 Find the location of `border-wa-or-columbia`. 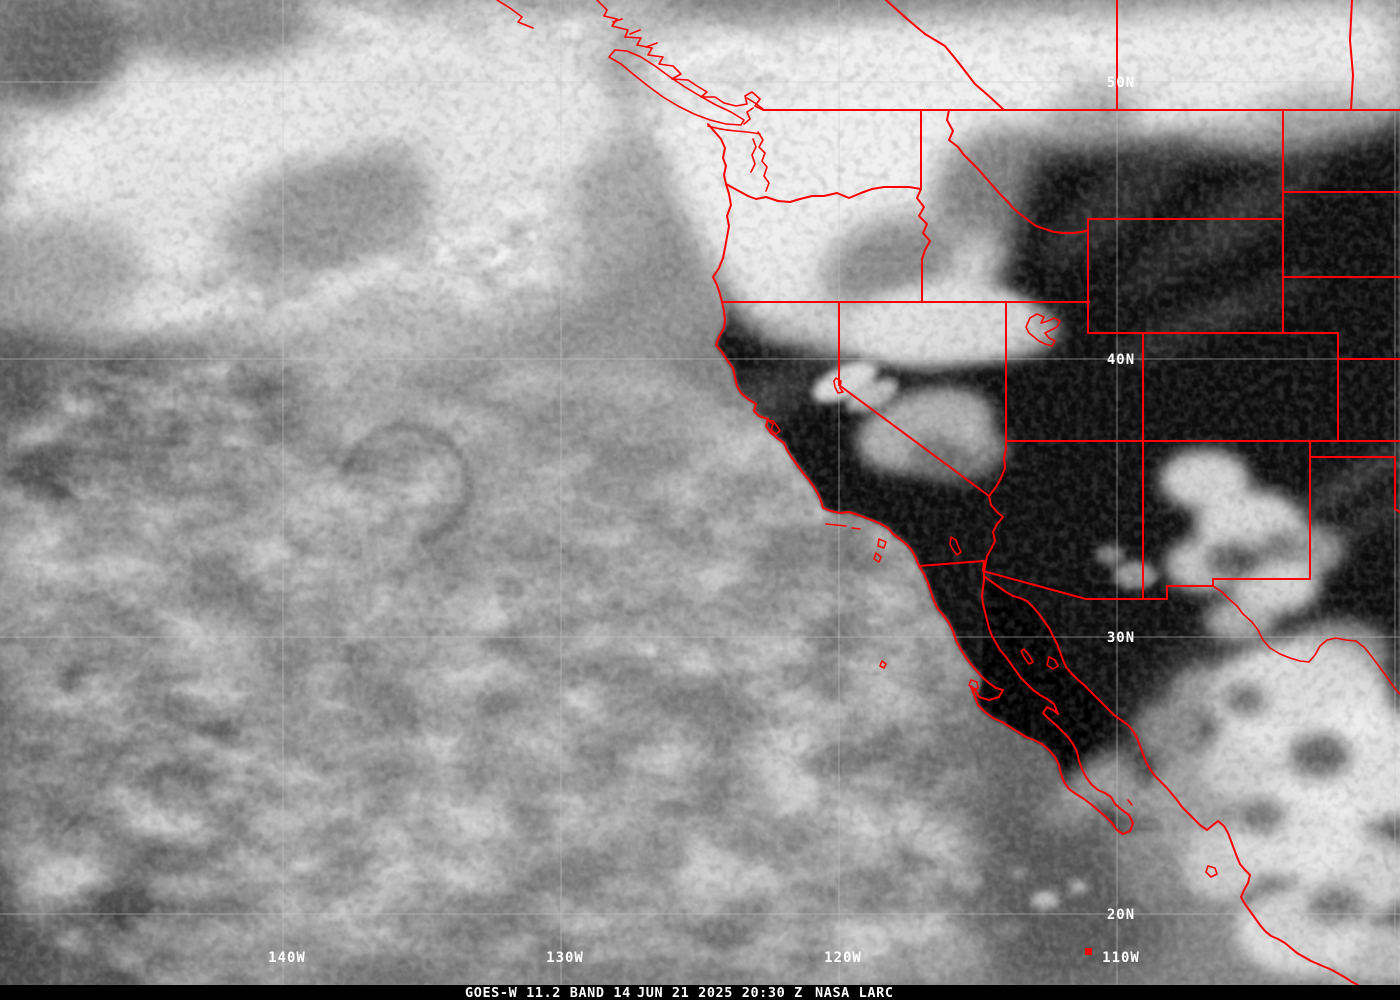

border-wa-or-columbia is located at coordinates (823, 193).